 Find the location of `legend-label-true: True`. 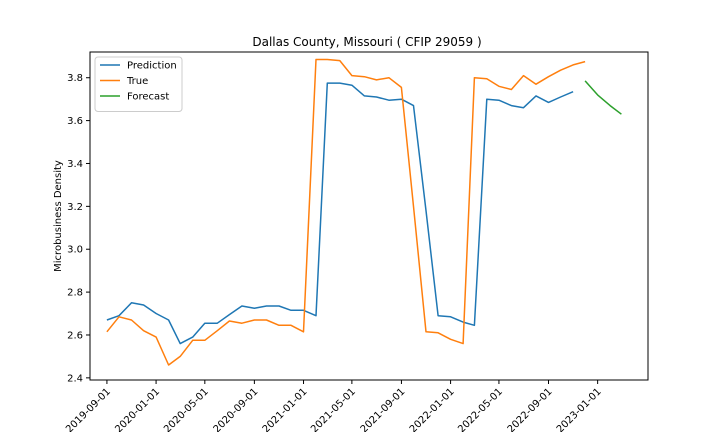

legend-label-true: True is located at coordinates (137, 81).